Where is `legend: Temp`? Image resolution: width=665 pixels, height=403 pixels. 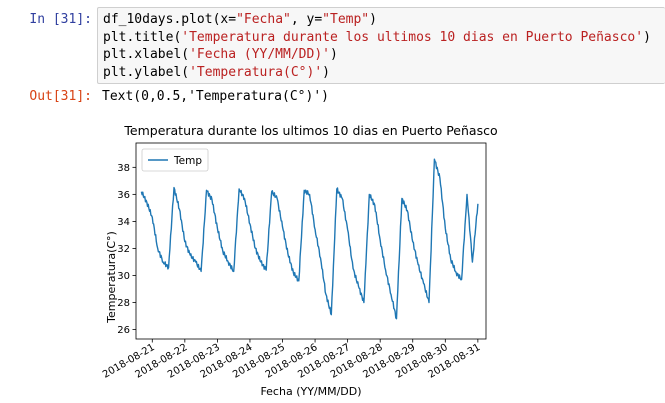
legend: Temp is located at coordinates (175, 160).